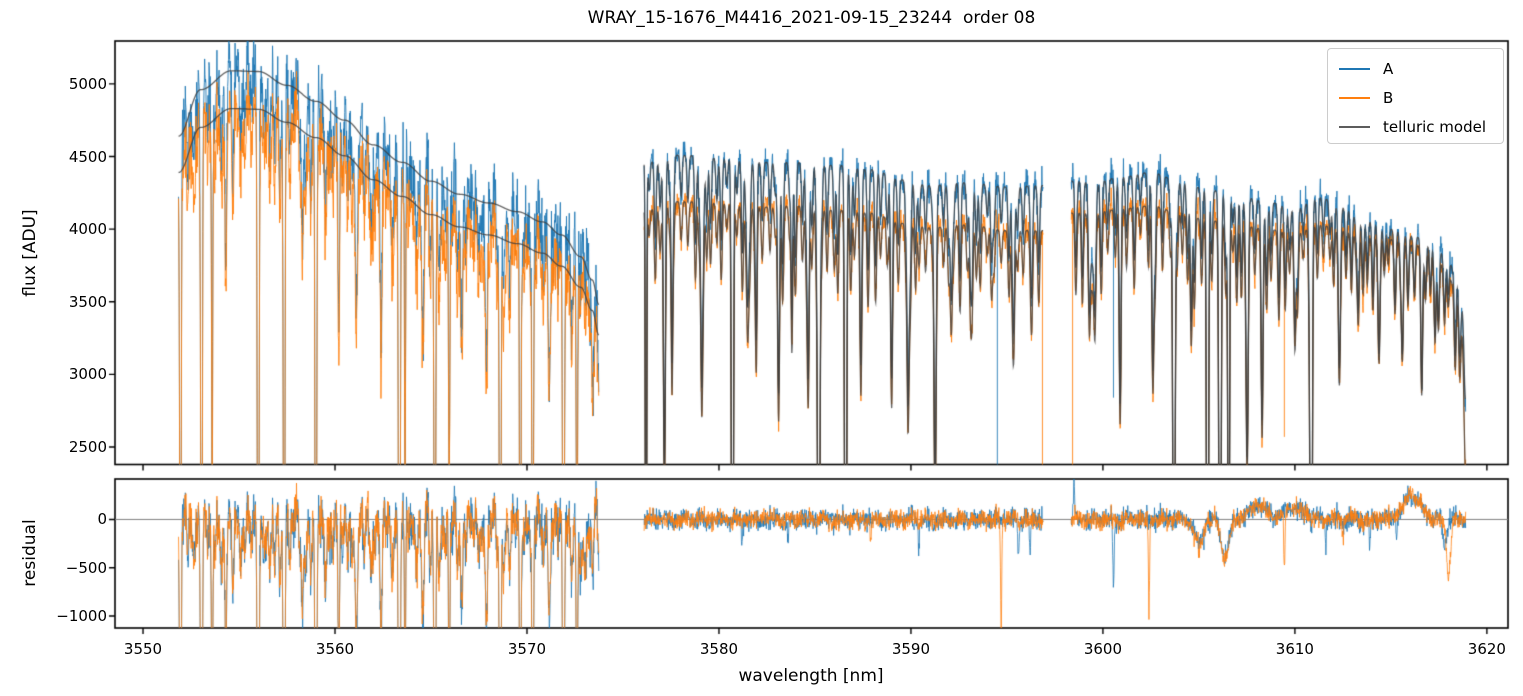 The image size is (1523, 696). I want to click on legend-label-a: A, so click(1388, 68).